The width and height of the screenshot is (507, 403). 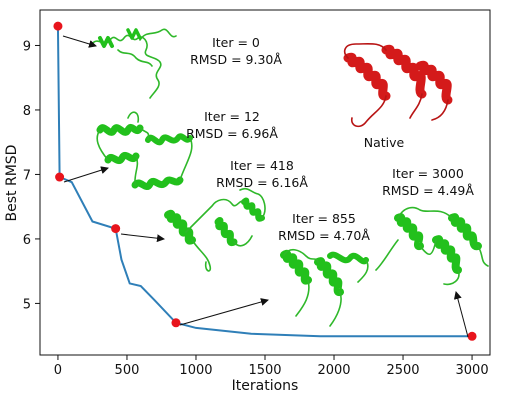 What do you see at coordinates (428, 190) in the screenshot?
I see `annotation-rmsd-3000: RMSD = 4.49Å` at bounding box center [428, 190].